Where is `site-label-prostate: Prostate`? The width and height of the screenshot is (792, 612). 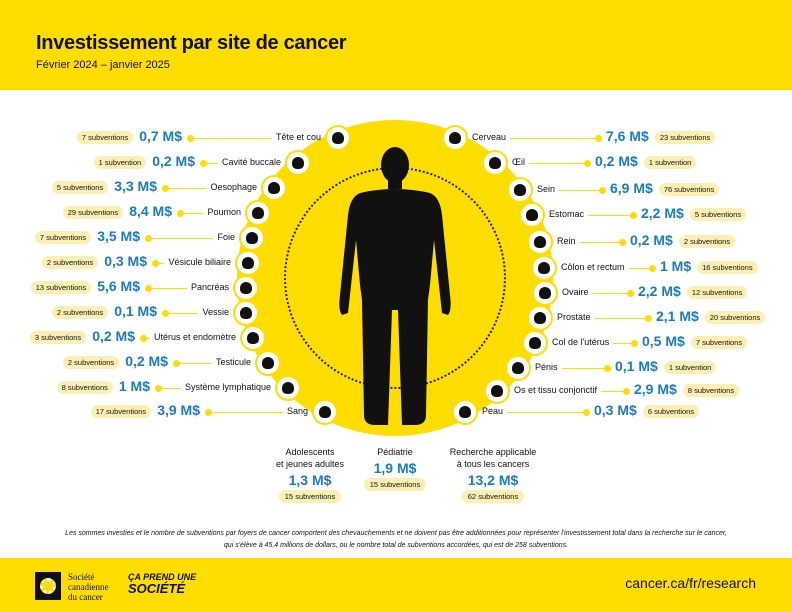
site-label-prostate: Prostate is located at coordinates (574, 317).